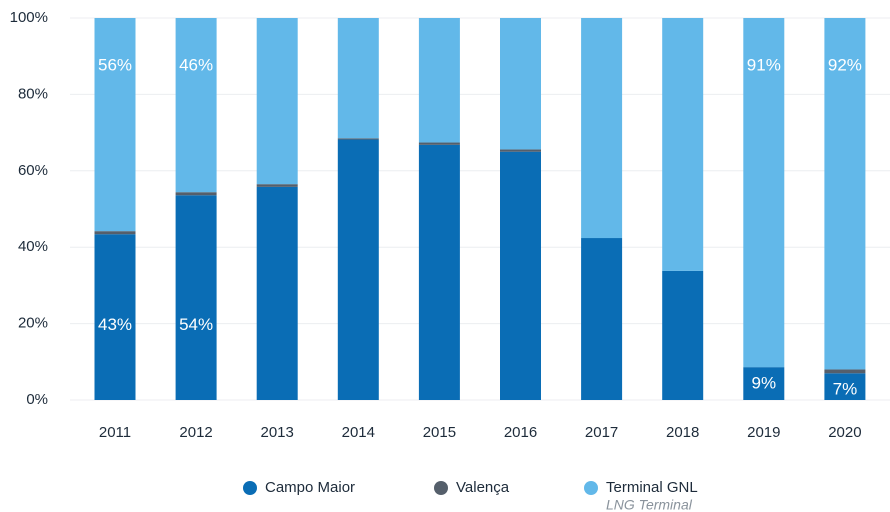 This screenshot has height=512, width=890. Describe the element at coordinates (115, 324) in the screenshot. I see `value-label: 43%` at that location.